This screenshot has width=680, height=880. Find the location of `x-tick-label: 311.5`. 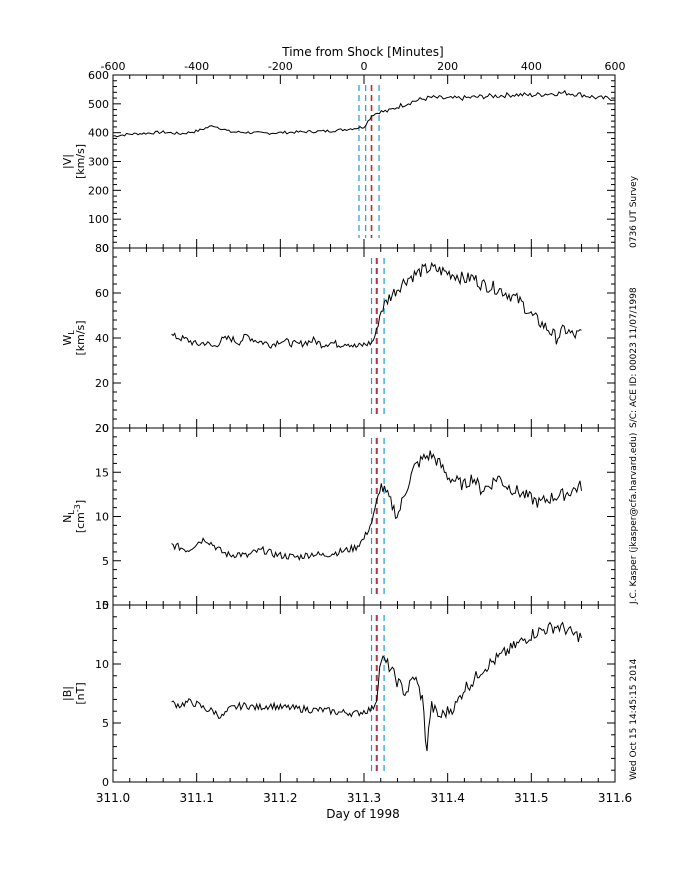

x-tick-label: 311.5 is located at coordinates (531, 798).